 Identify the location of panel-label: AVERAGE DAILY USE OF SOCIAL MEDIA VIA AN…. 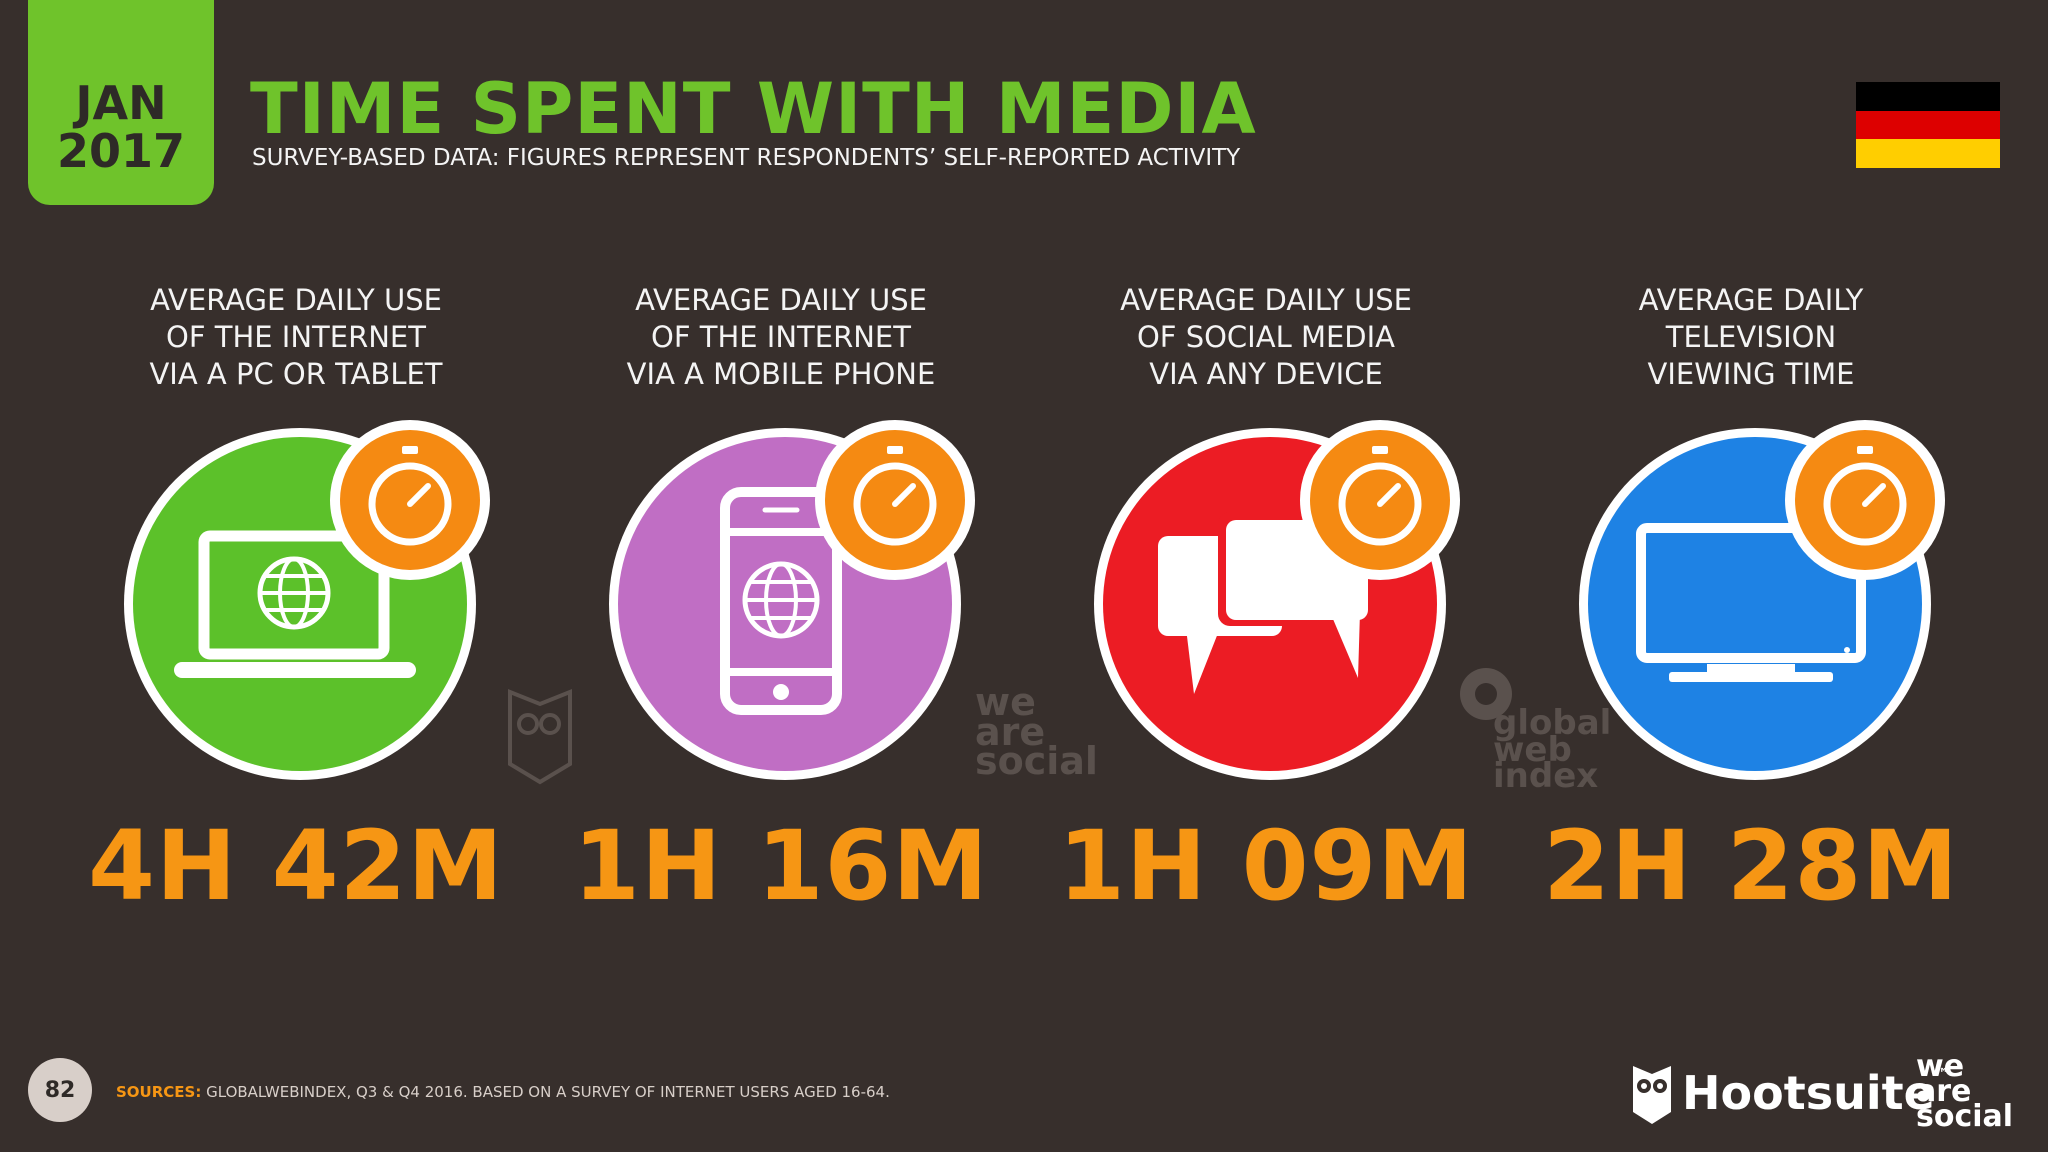
(1266, 337).